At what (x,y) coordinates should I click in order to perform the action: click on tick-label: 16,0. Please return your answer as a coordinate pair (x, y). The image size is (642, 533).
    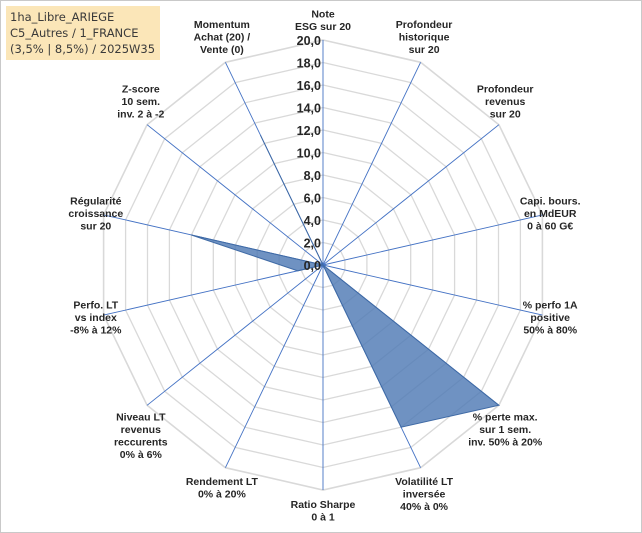
    Looking at the image, I should click on (309, 86).